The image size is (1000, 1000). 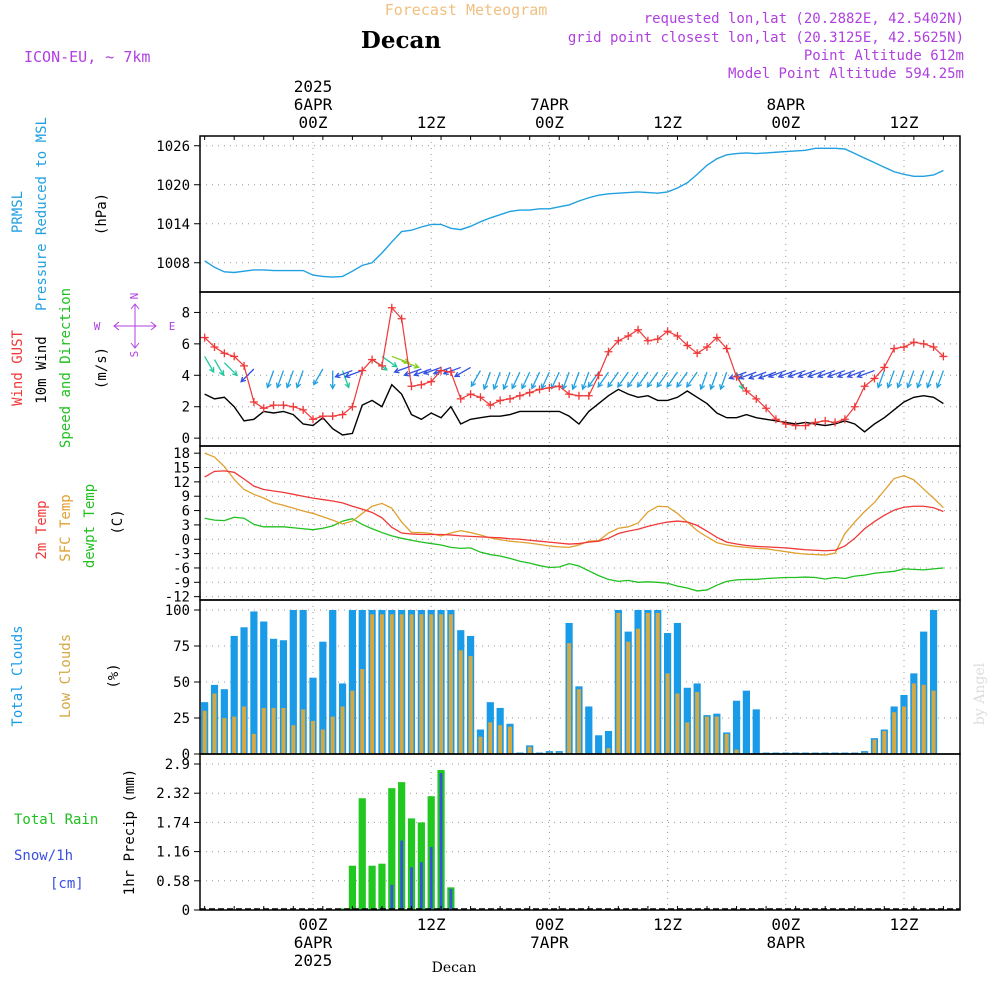 I want to click on compass-rose: N S W E, so click(x=135, y=325).